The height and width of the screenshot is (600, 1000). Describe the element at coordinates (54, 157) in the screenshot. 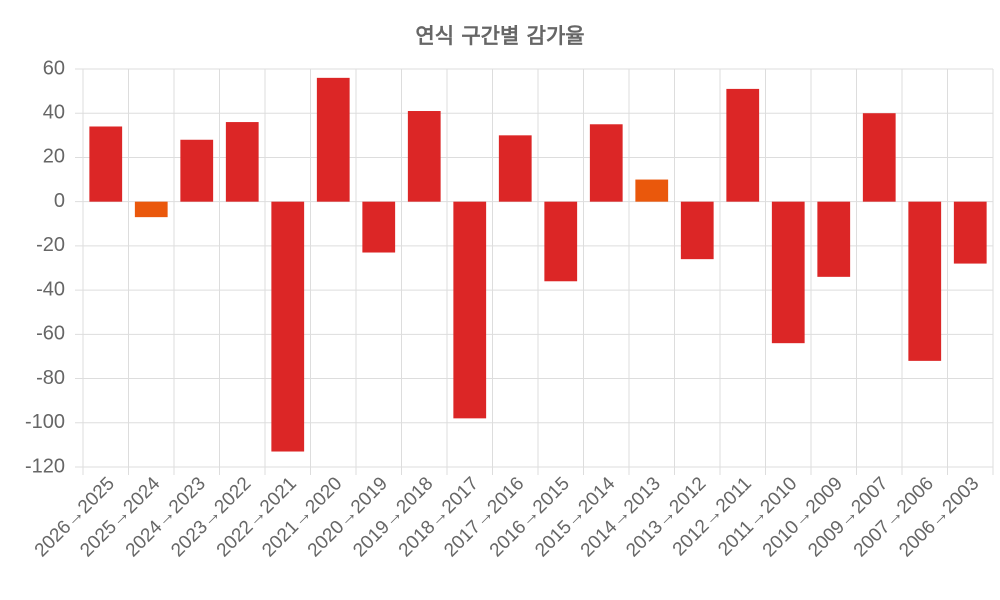

I see `y-tick-label: 20` at that location.